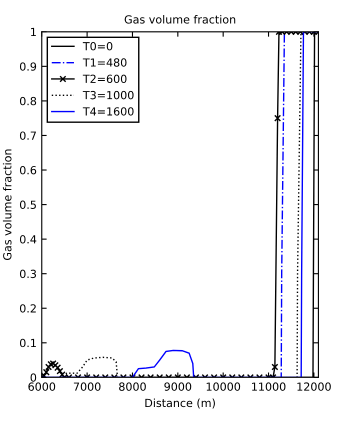 This screenshot has width=348, height=424. Describe the element at coordinates (28, 308) in the screenshot. I see `y-tick-label: 0.2` at that location.